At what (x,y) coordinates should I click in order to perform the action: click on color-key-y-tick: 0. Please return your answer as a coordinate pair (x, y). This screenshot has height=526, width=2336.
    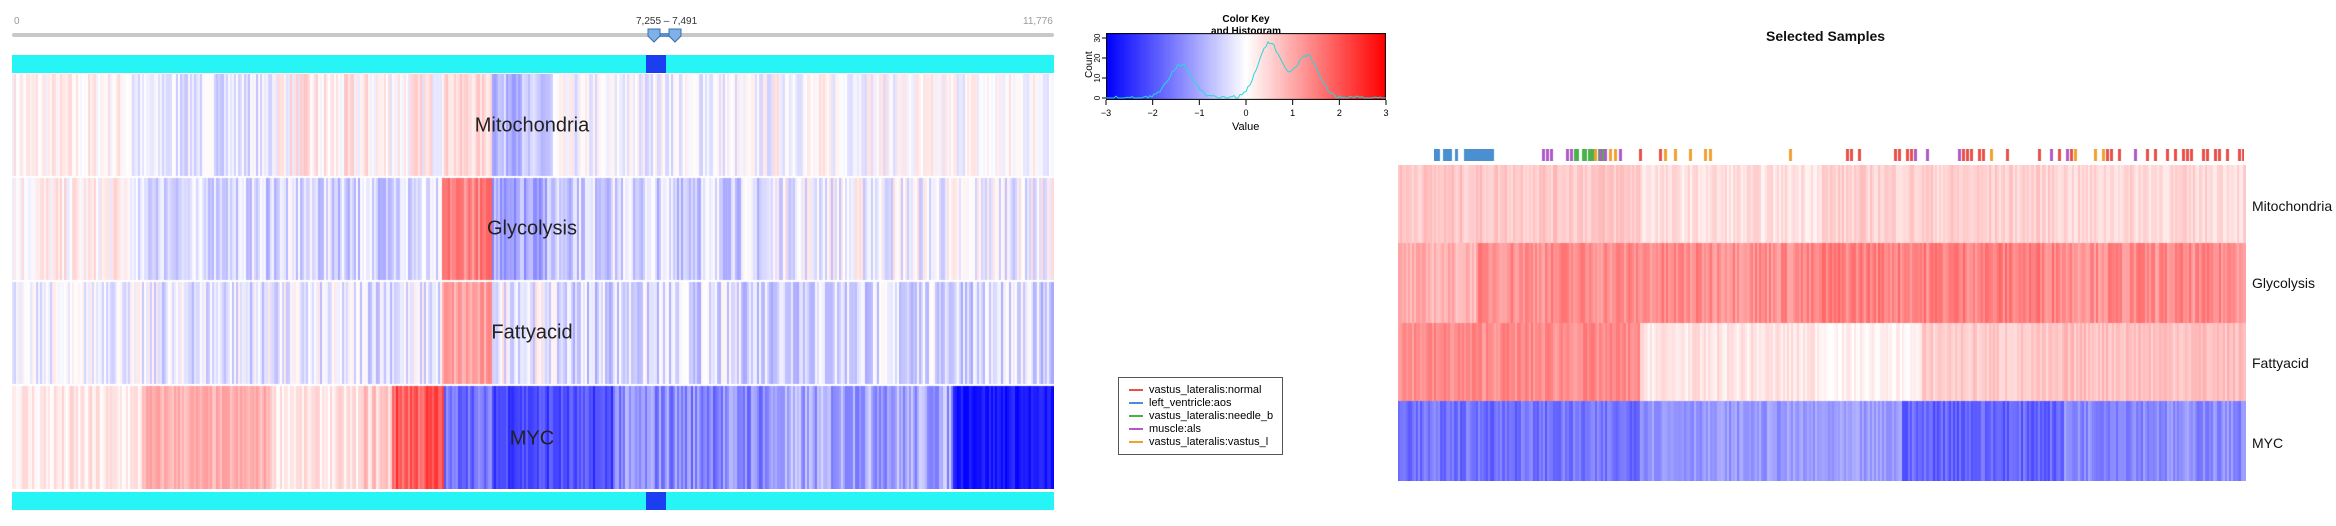
    Looking at the image, I should click on (1097, 97).